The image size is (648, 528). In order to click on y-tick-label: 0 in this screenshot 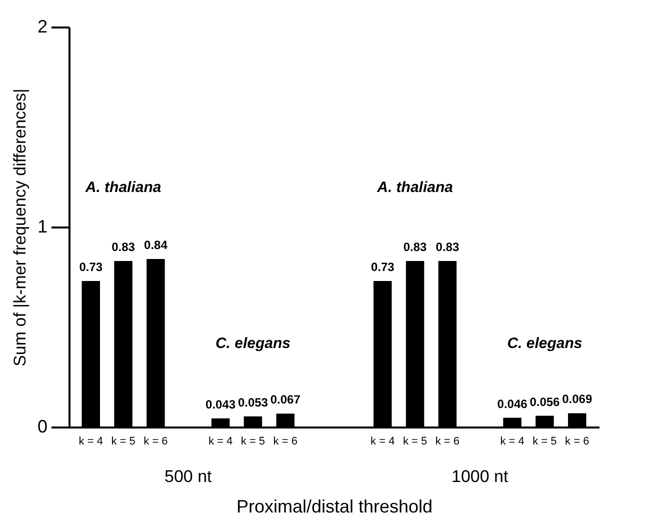, I will do `click(42, 426)`.